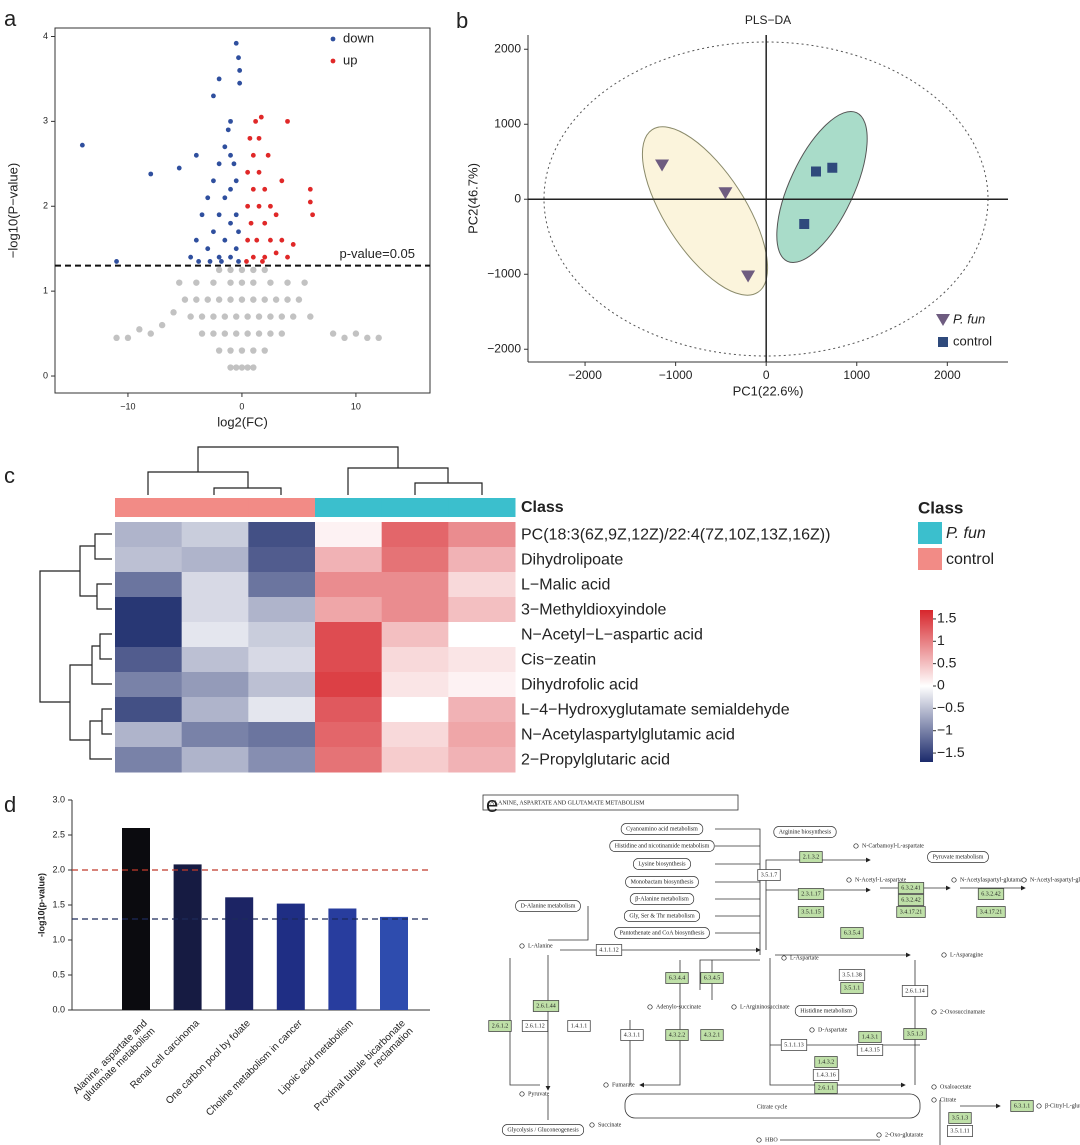 Image resolution: width=1080 pixels, height=1145 pixels. Describe the element at coordinates (507, 48) in the screenshot. I see `y-tick-label: 2000` at that location.